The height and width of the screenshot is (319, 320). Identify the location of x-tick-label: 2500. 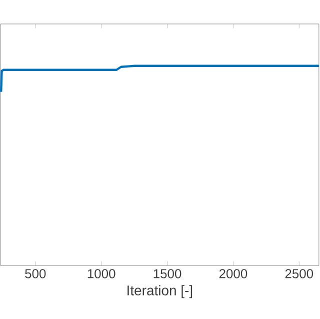
(299, 273).